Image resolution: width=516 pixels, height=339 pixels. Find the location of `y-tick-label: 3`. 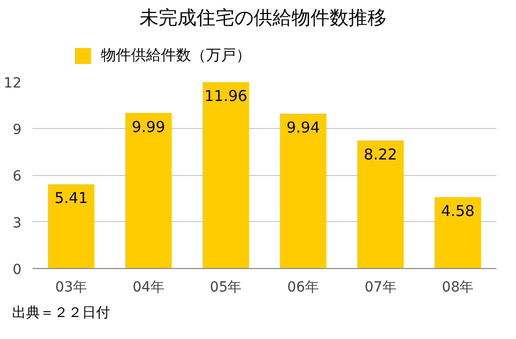

y-tick-label: 3 is located at coordinates (17, 223).